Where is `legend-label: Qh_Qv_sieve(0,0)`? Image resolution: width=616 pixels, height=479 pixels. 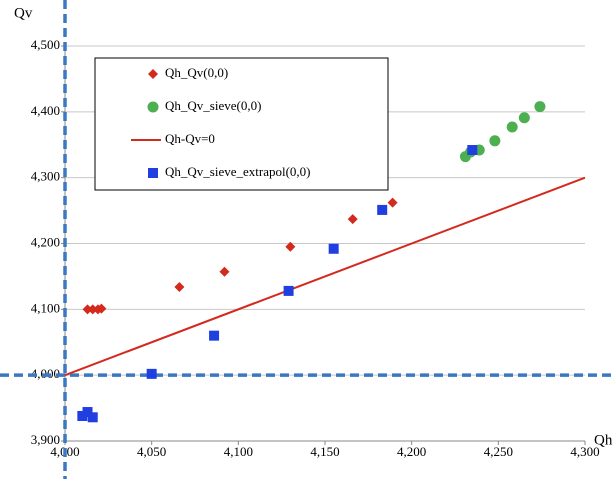
legend-label: Qh_Qv_sieve(0,0) is located at coordinates (213, 105).